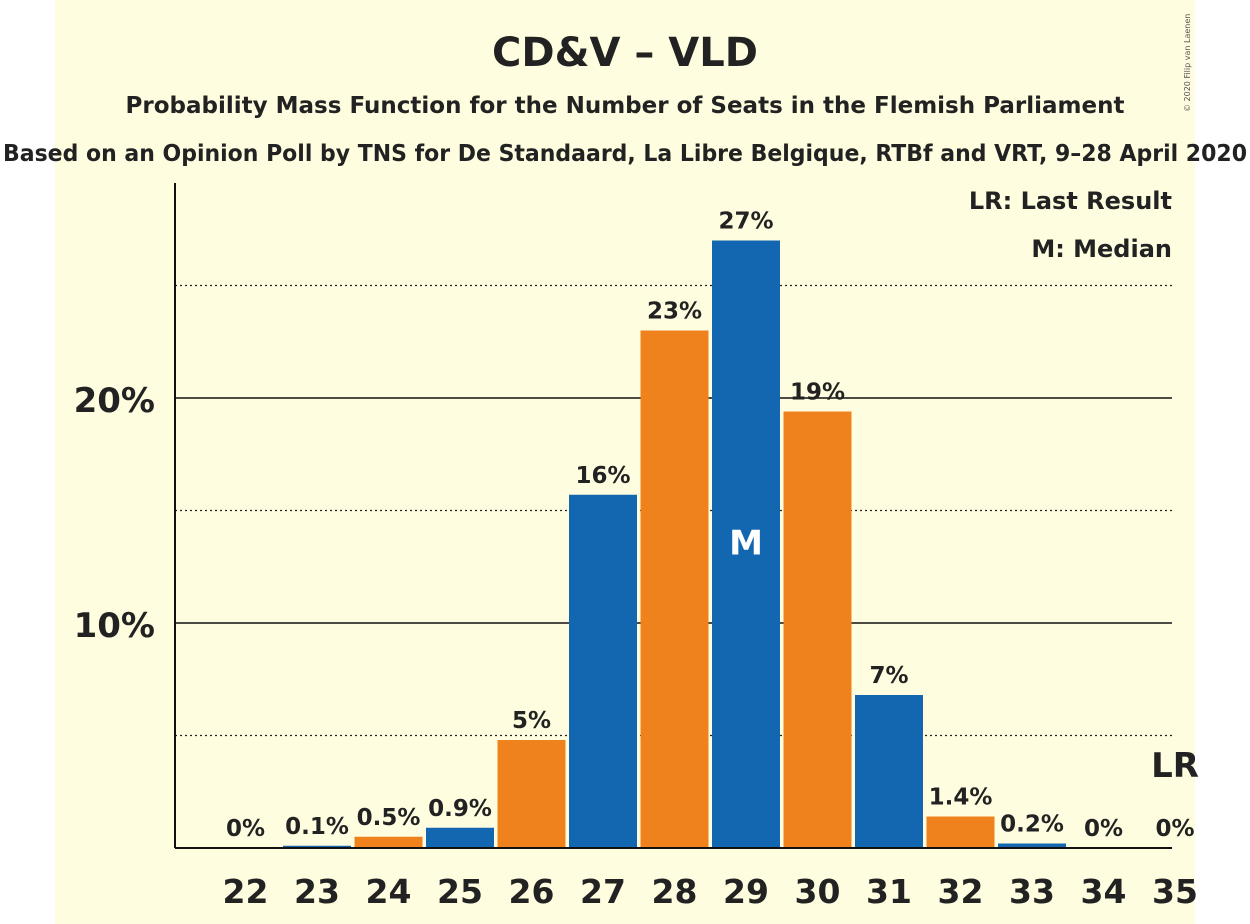 Image resolution: width=1250 pixels, height=924 pixels. Describe the element at coordinates (246, 891) in the screenshot. I see `x-tick-label: 22` at that location.